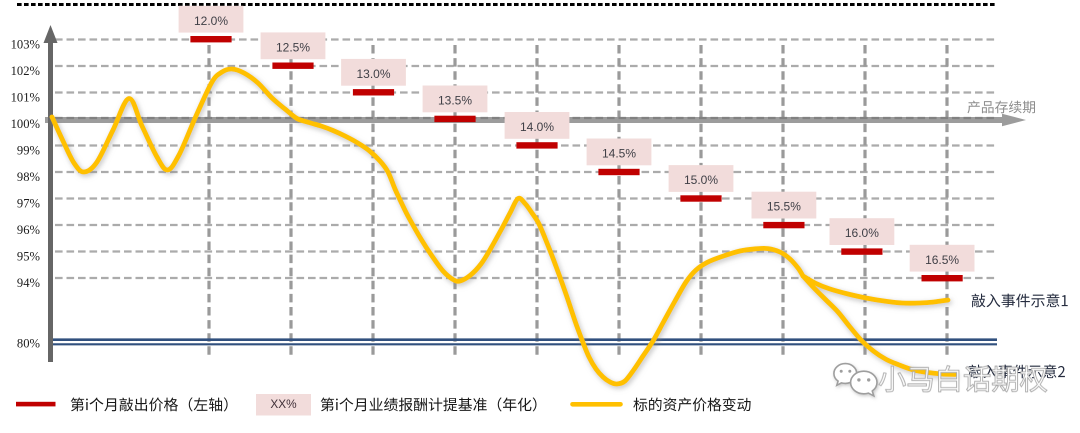 The width and height of the screenshot is (1080, 433). Describe the element at coordinates (29, 177) in the screenshot. I see `svg-text: 98%` at that location.